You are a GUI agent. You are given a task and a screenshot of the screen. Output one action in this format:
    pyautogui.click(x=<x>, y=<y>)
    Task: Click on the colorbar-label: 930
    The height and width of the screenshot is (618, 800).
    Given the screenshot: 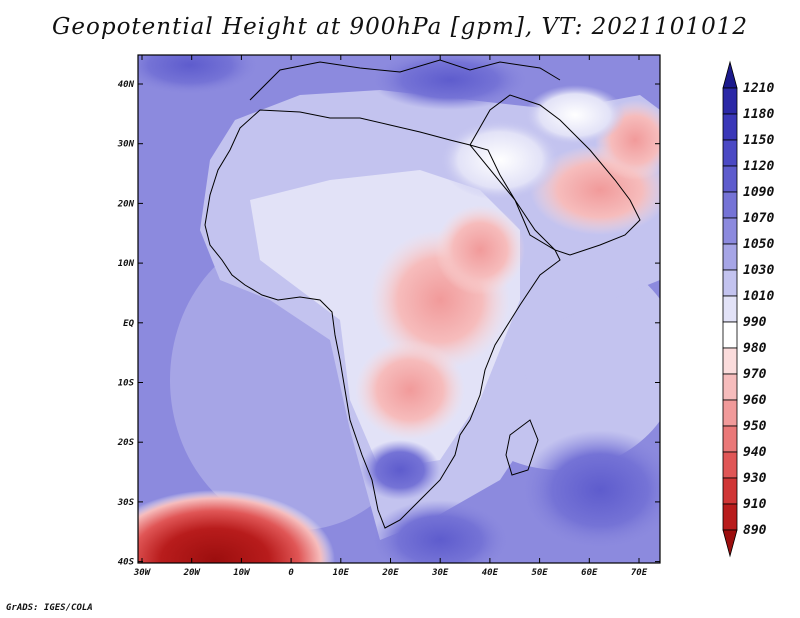 What is the action you would take?
    pyautogui.click(x=755, y=478)
    